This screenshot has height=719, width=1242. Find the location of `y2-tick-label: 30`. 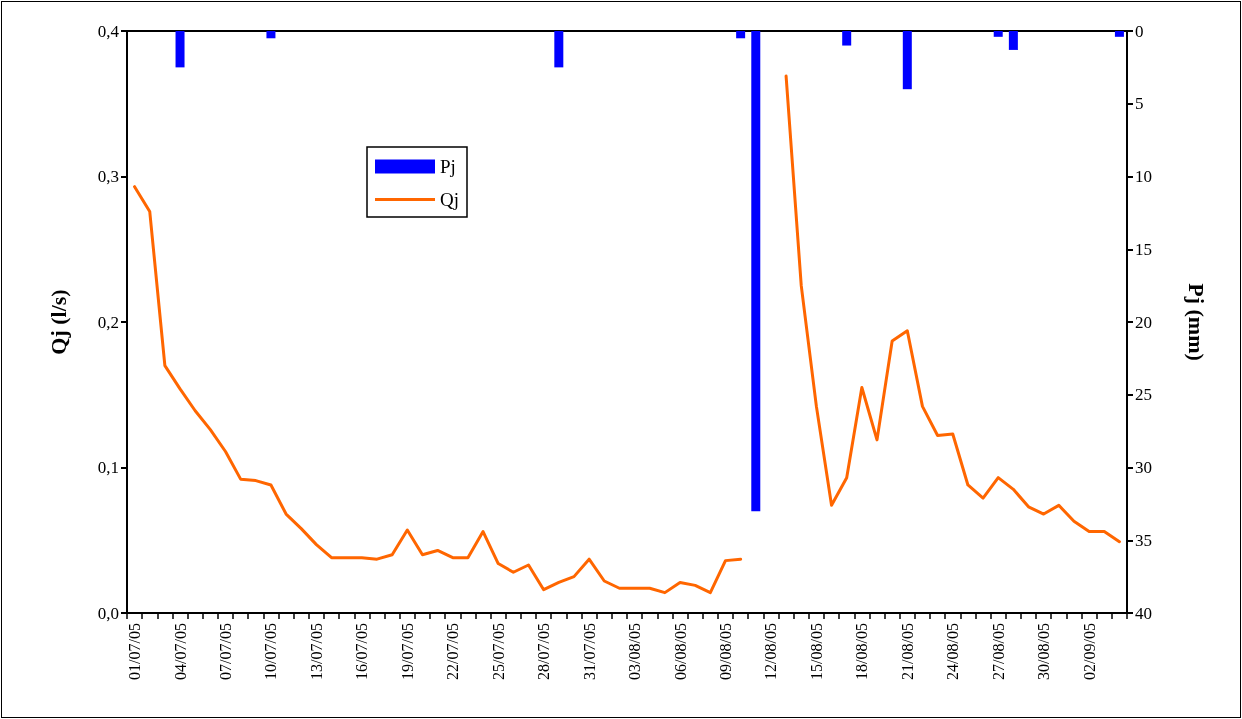

y2-tick-label: 30 is located at coordinates (1143, 467).